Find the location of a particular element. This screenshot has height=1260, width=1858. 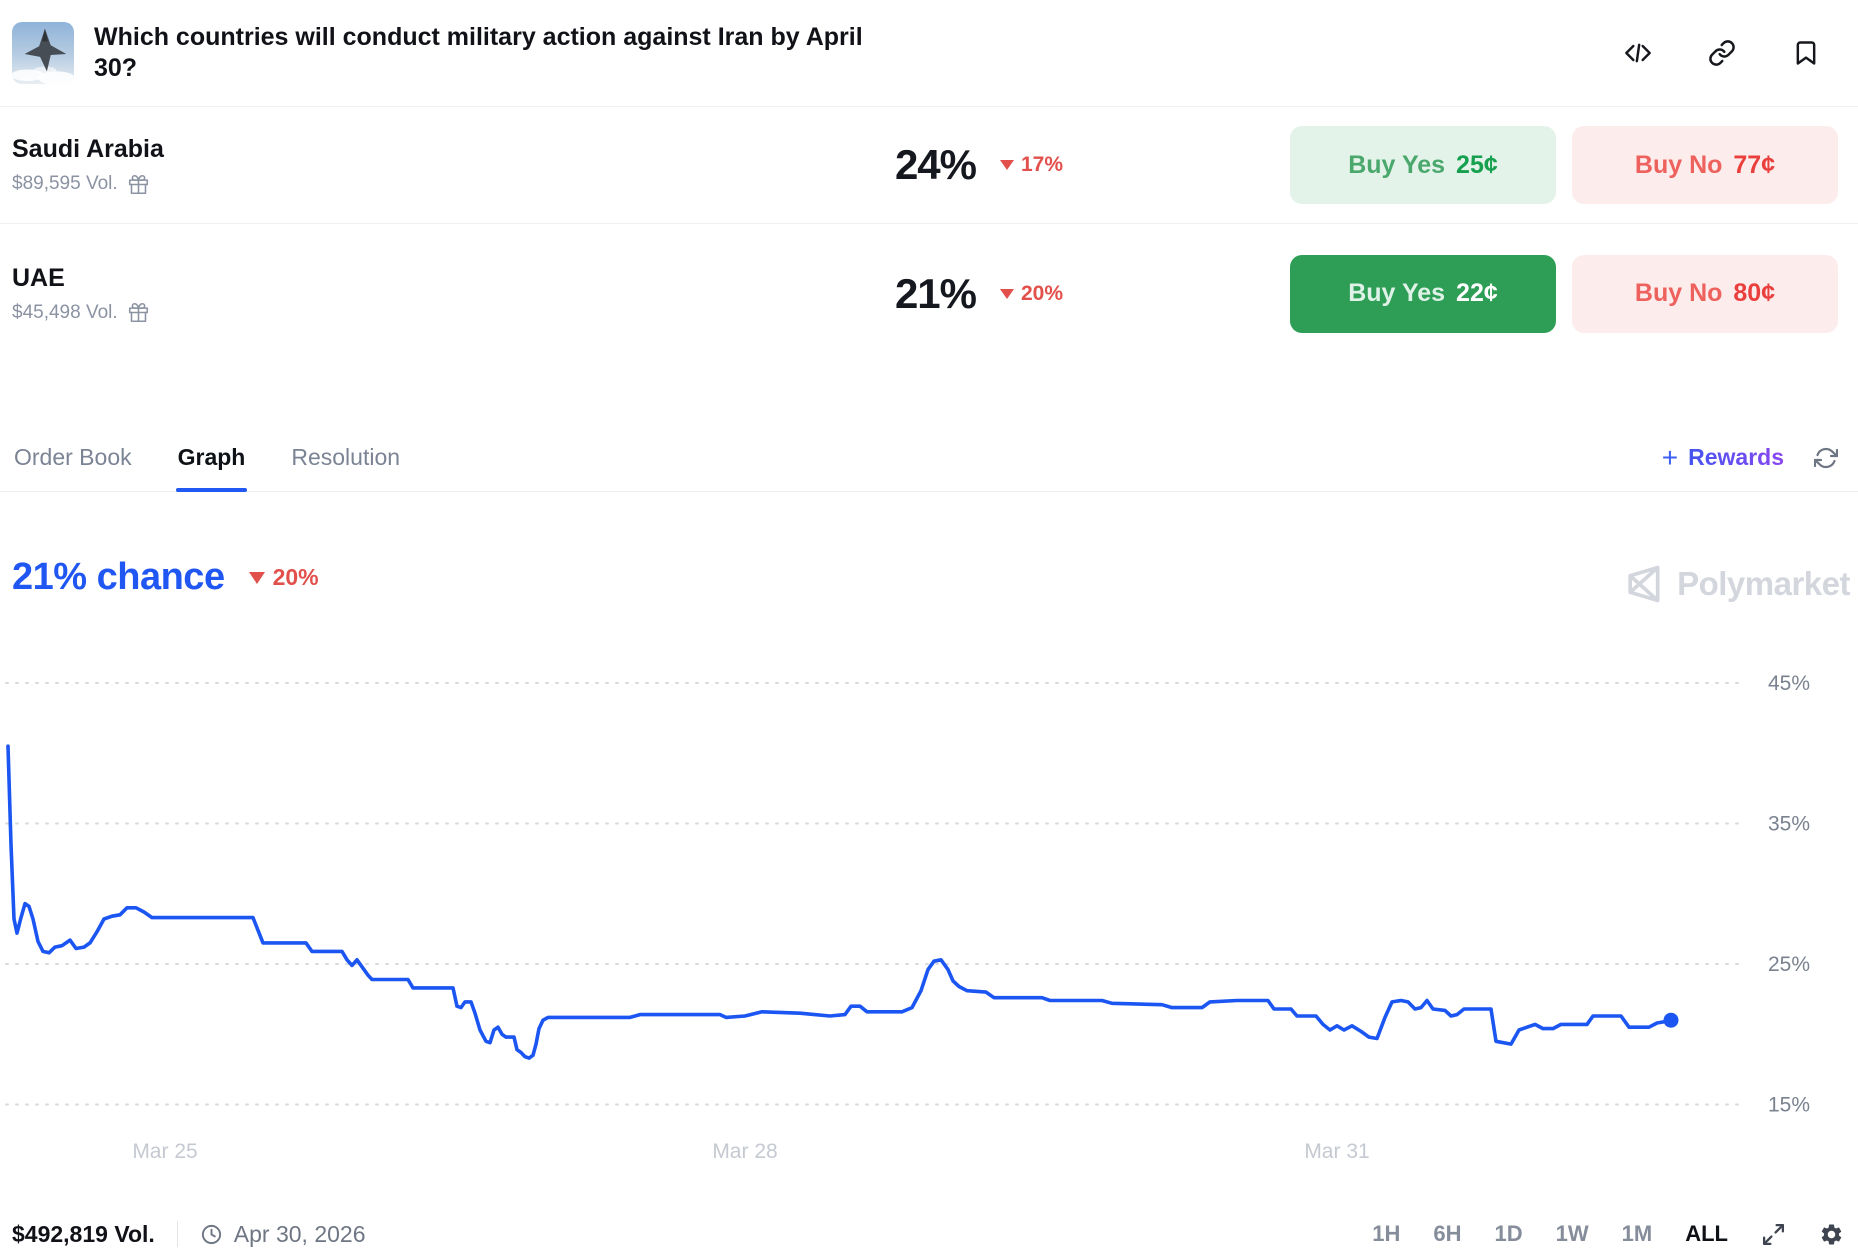

outcome-chance: 24% is located at coordinates (935, 164).